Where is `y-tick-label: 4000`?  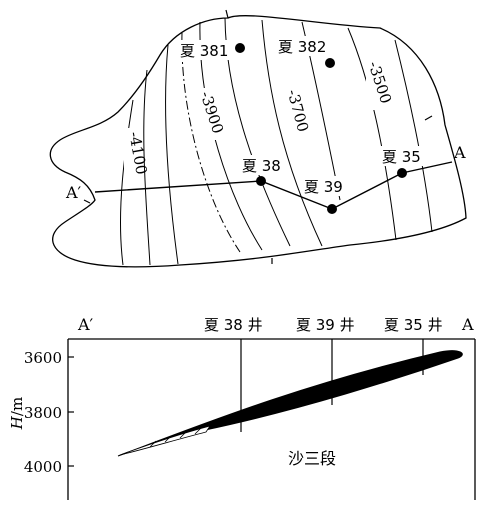 y-tick-label: 4000 is located at coordinates (43, 467).